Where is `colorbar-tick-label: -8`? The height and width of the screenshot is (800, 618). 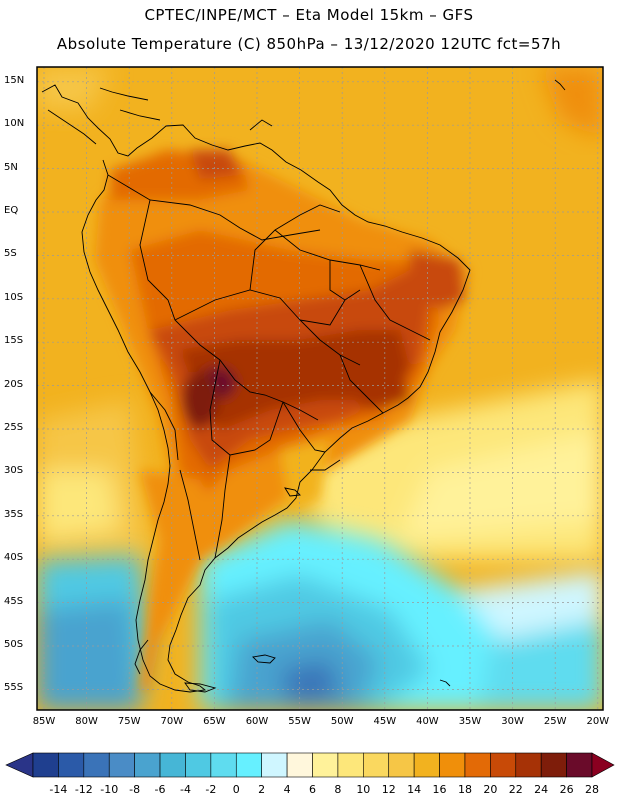
colorbar-tick-label: -8 is located at coordinates (135, 789).